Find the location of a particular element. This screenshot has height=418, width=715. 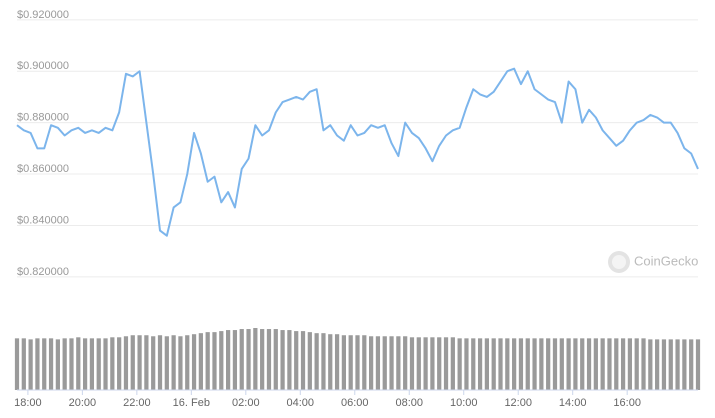

y-tick-label: $0.840000 is located at coordinates (43, 220).